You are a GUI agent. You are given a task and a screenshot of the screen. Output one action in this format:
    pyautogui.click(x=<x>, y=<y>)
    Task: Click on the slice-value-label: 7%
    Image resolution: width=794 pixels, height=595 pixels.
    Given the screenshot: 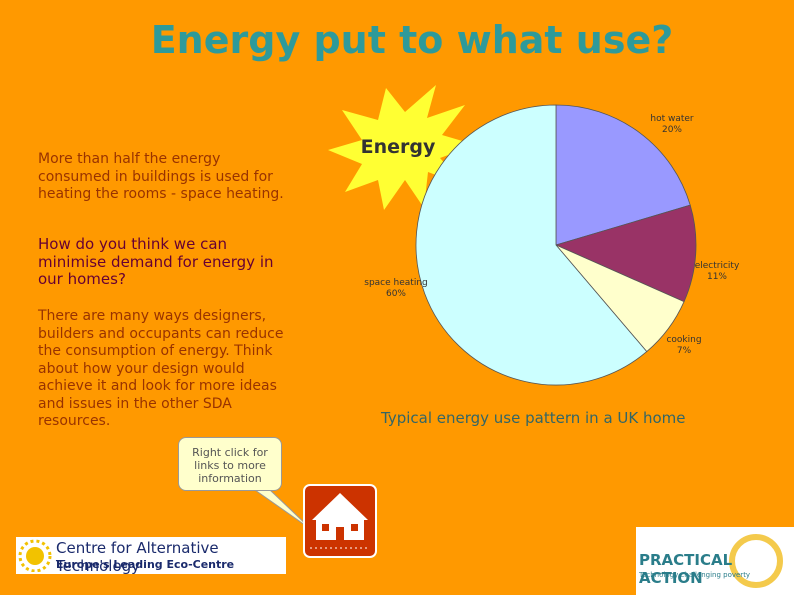 What is the action you would take?
    pyautogui.click(x=684, y=351)
    